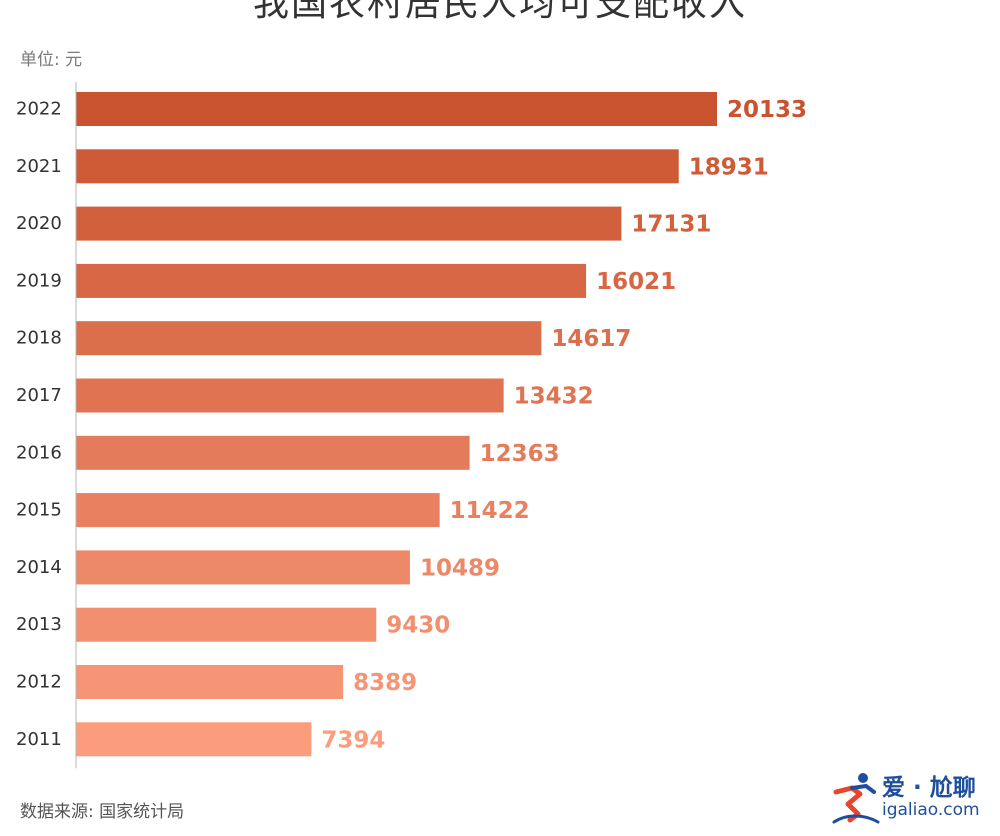  What do you see at coordinates (39, 510) in the screenshot?
I see `y-tick-label-2015: 2015` at bounding box center [39, 510].